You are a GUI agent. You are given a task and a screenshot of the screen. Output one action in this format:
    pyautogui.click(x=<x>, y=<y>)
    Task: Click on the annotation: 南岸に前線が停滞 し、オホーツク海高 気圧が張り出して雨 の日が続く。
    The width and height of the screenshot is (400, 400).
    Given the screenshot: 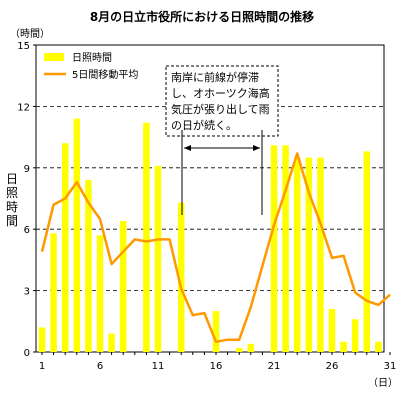 What is the action you would take?
    pyautogui.click(x=222, y=140)
    